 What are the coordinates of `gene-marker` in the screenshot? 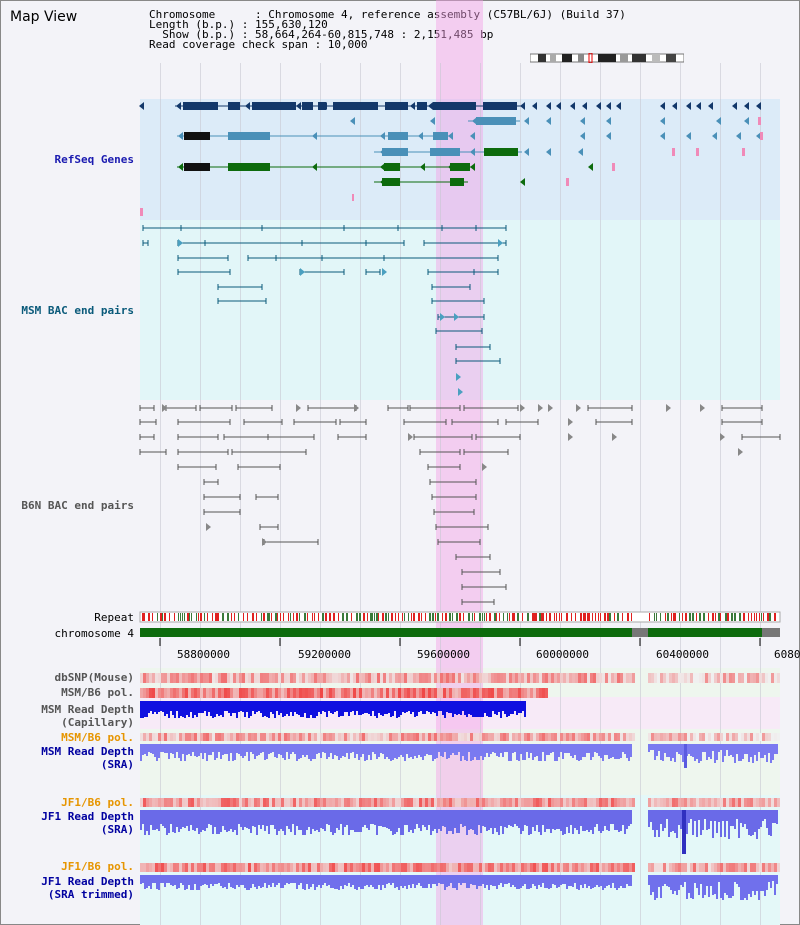 It's located at (567, 182).